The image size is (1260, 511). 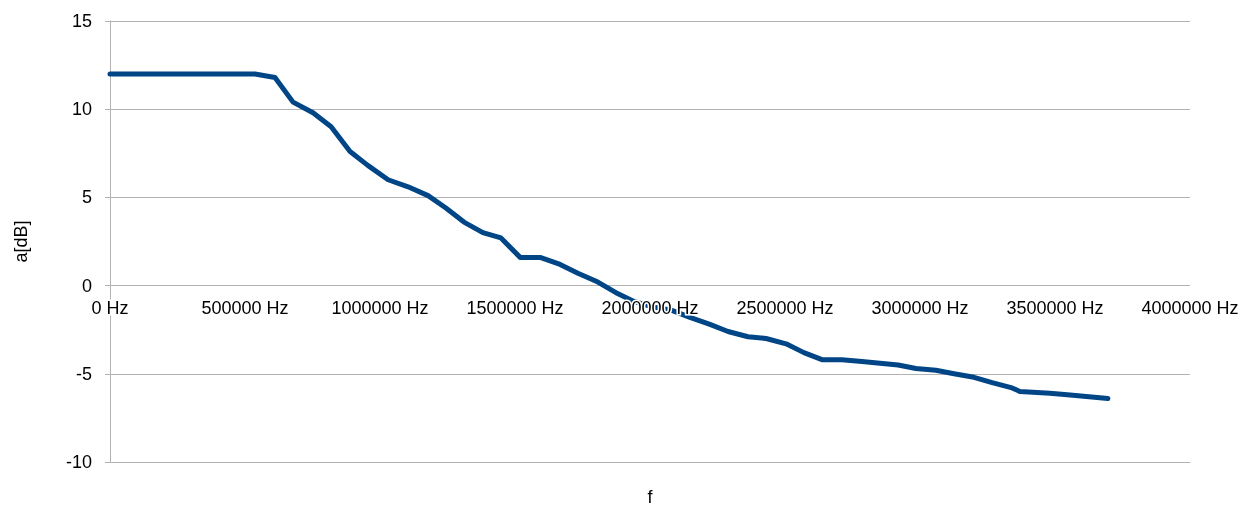 I want to click on x-tick-label: 2500000 Hz, so click(x=785, y=307).